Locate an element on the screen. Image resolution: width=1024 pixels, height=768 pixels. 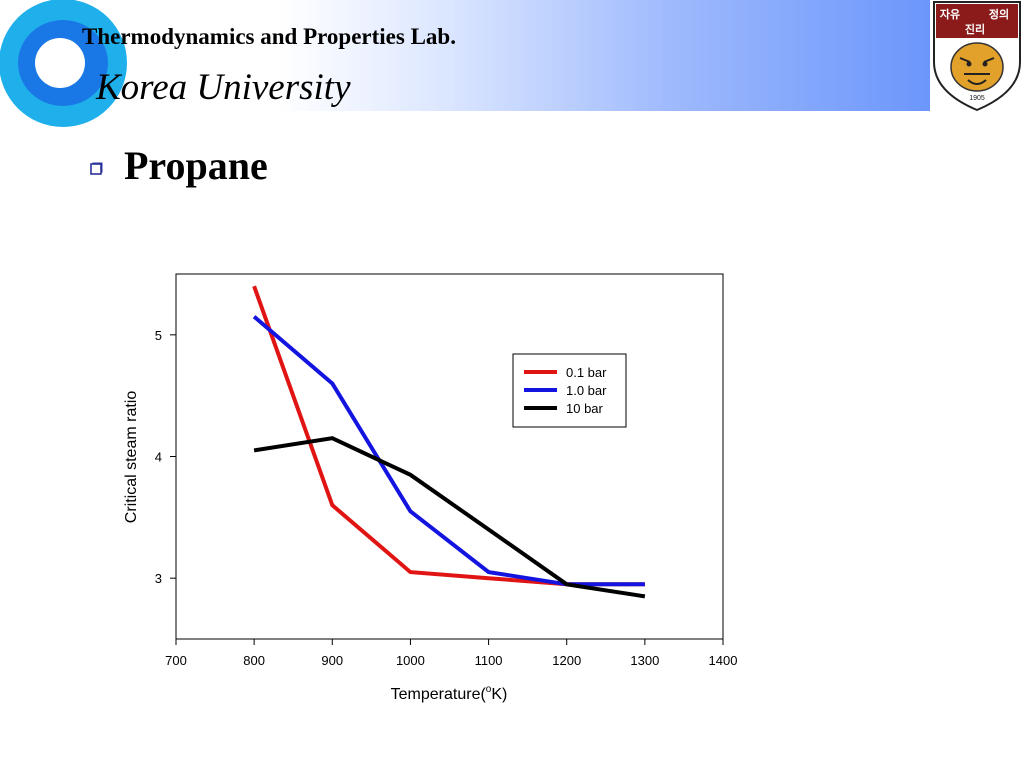
slide-title: Propane is located at coordinates (196, 165).